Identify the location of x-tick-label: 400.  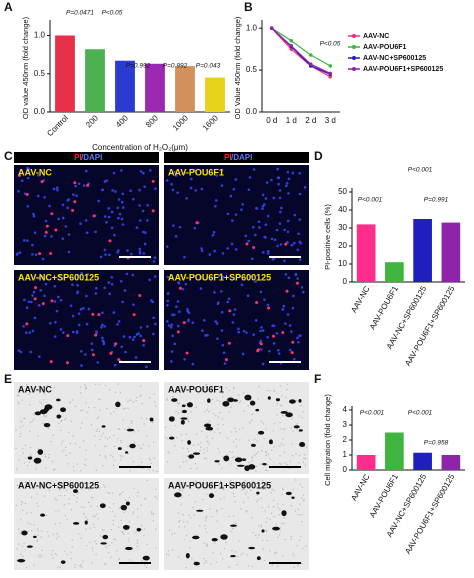
(122, 121).